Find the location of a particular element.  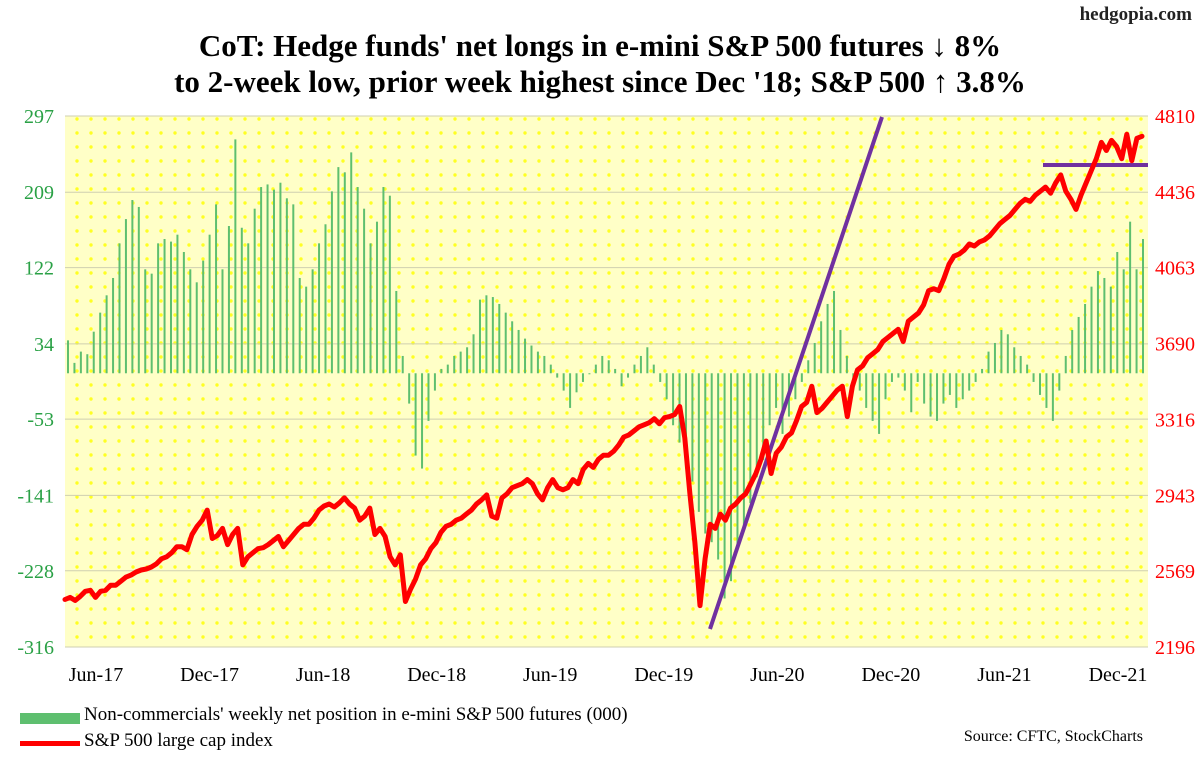

left-axis-tick-label: 209 is located at coordinates (39, 193).